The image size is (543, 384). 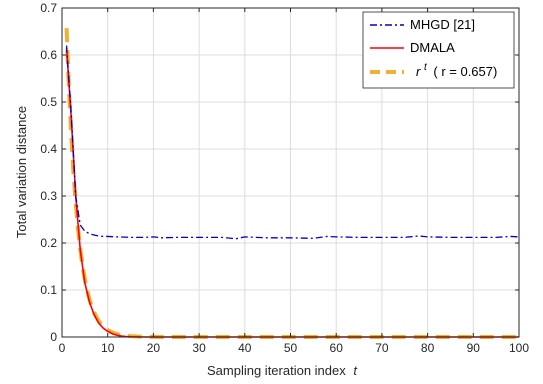 I want to click on x-axis-label: Sampling iteration index t, so click(x=282, y=370).